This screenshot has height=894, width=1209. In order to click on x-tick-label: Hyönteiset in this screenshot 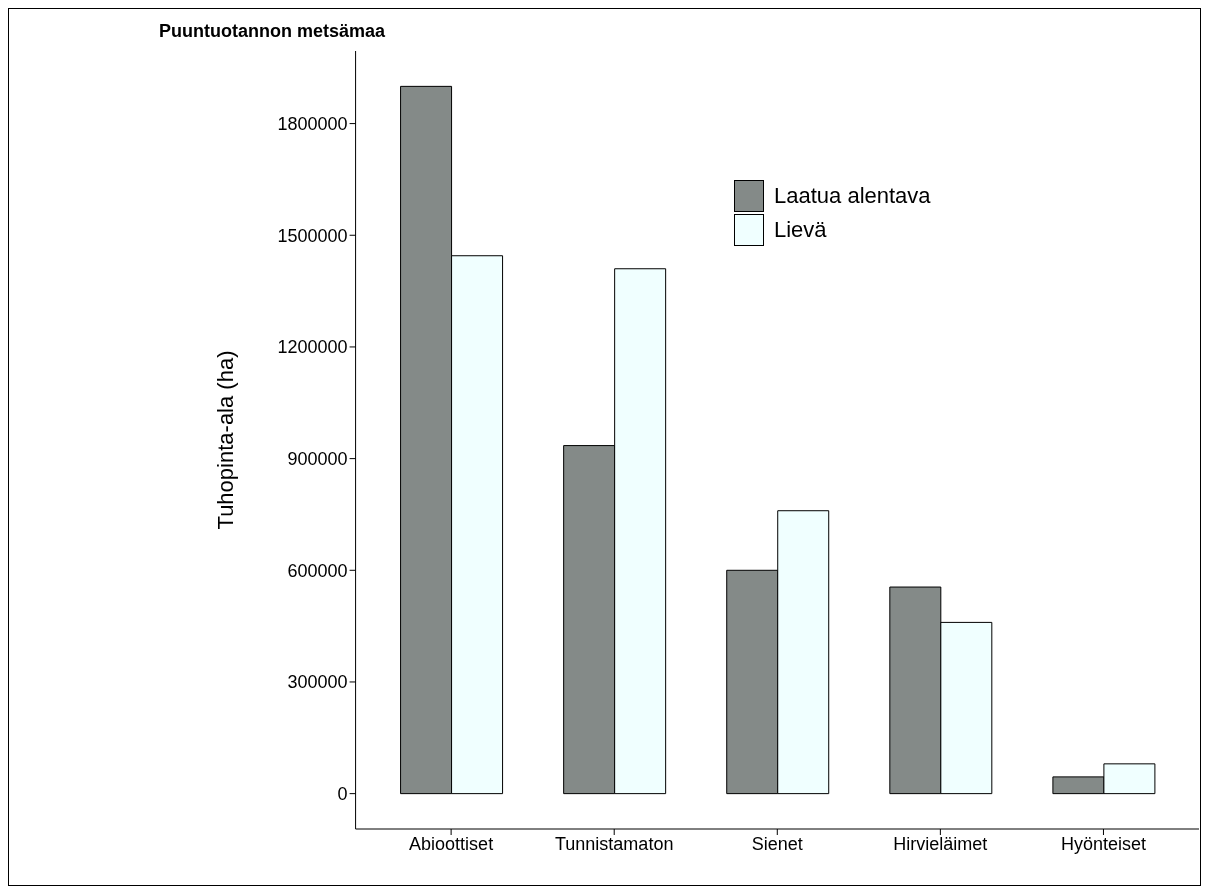, I will do `click(1103, 843)`.